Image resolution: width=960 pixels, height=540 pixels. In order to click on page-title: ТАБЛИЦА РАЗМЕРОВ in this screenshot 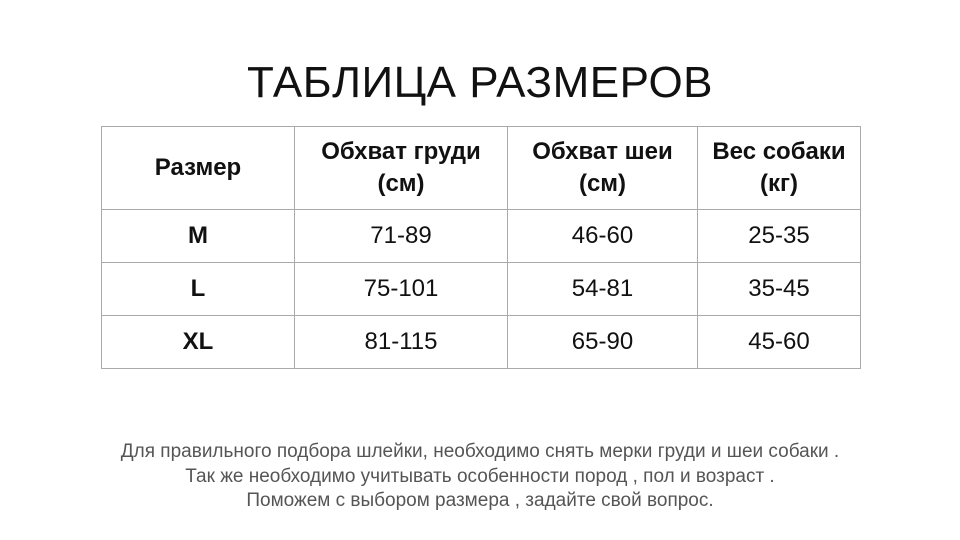, I will do `click(480, 82)`.